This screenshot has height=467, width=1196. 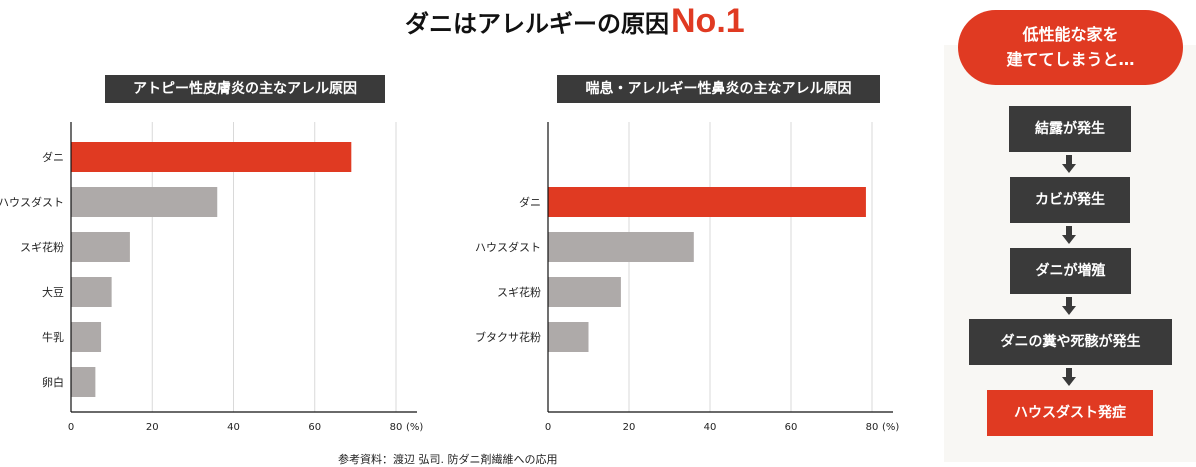 I want to click on flow-header-line: 低性能な家を, so click(x=1070, y=34).